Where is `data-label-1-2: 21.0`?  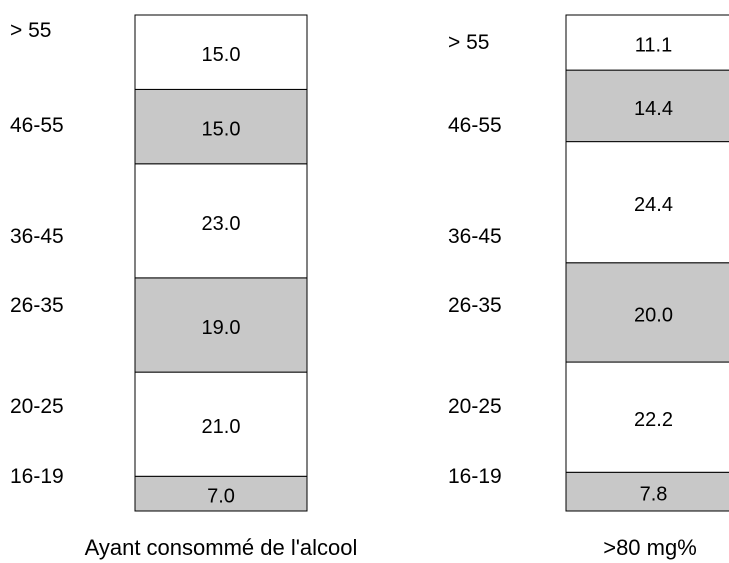 data-label-1-2: 21.0 is located at coordinates (221, 427).